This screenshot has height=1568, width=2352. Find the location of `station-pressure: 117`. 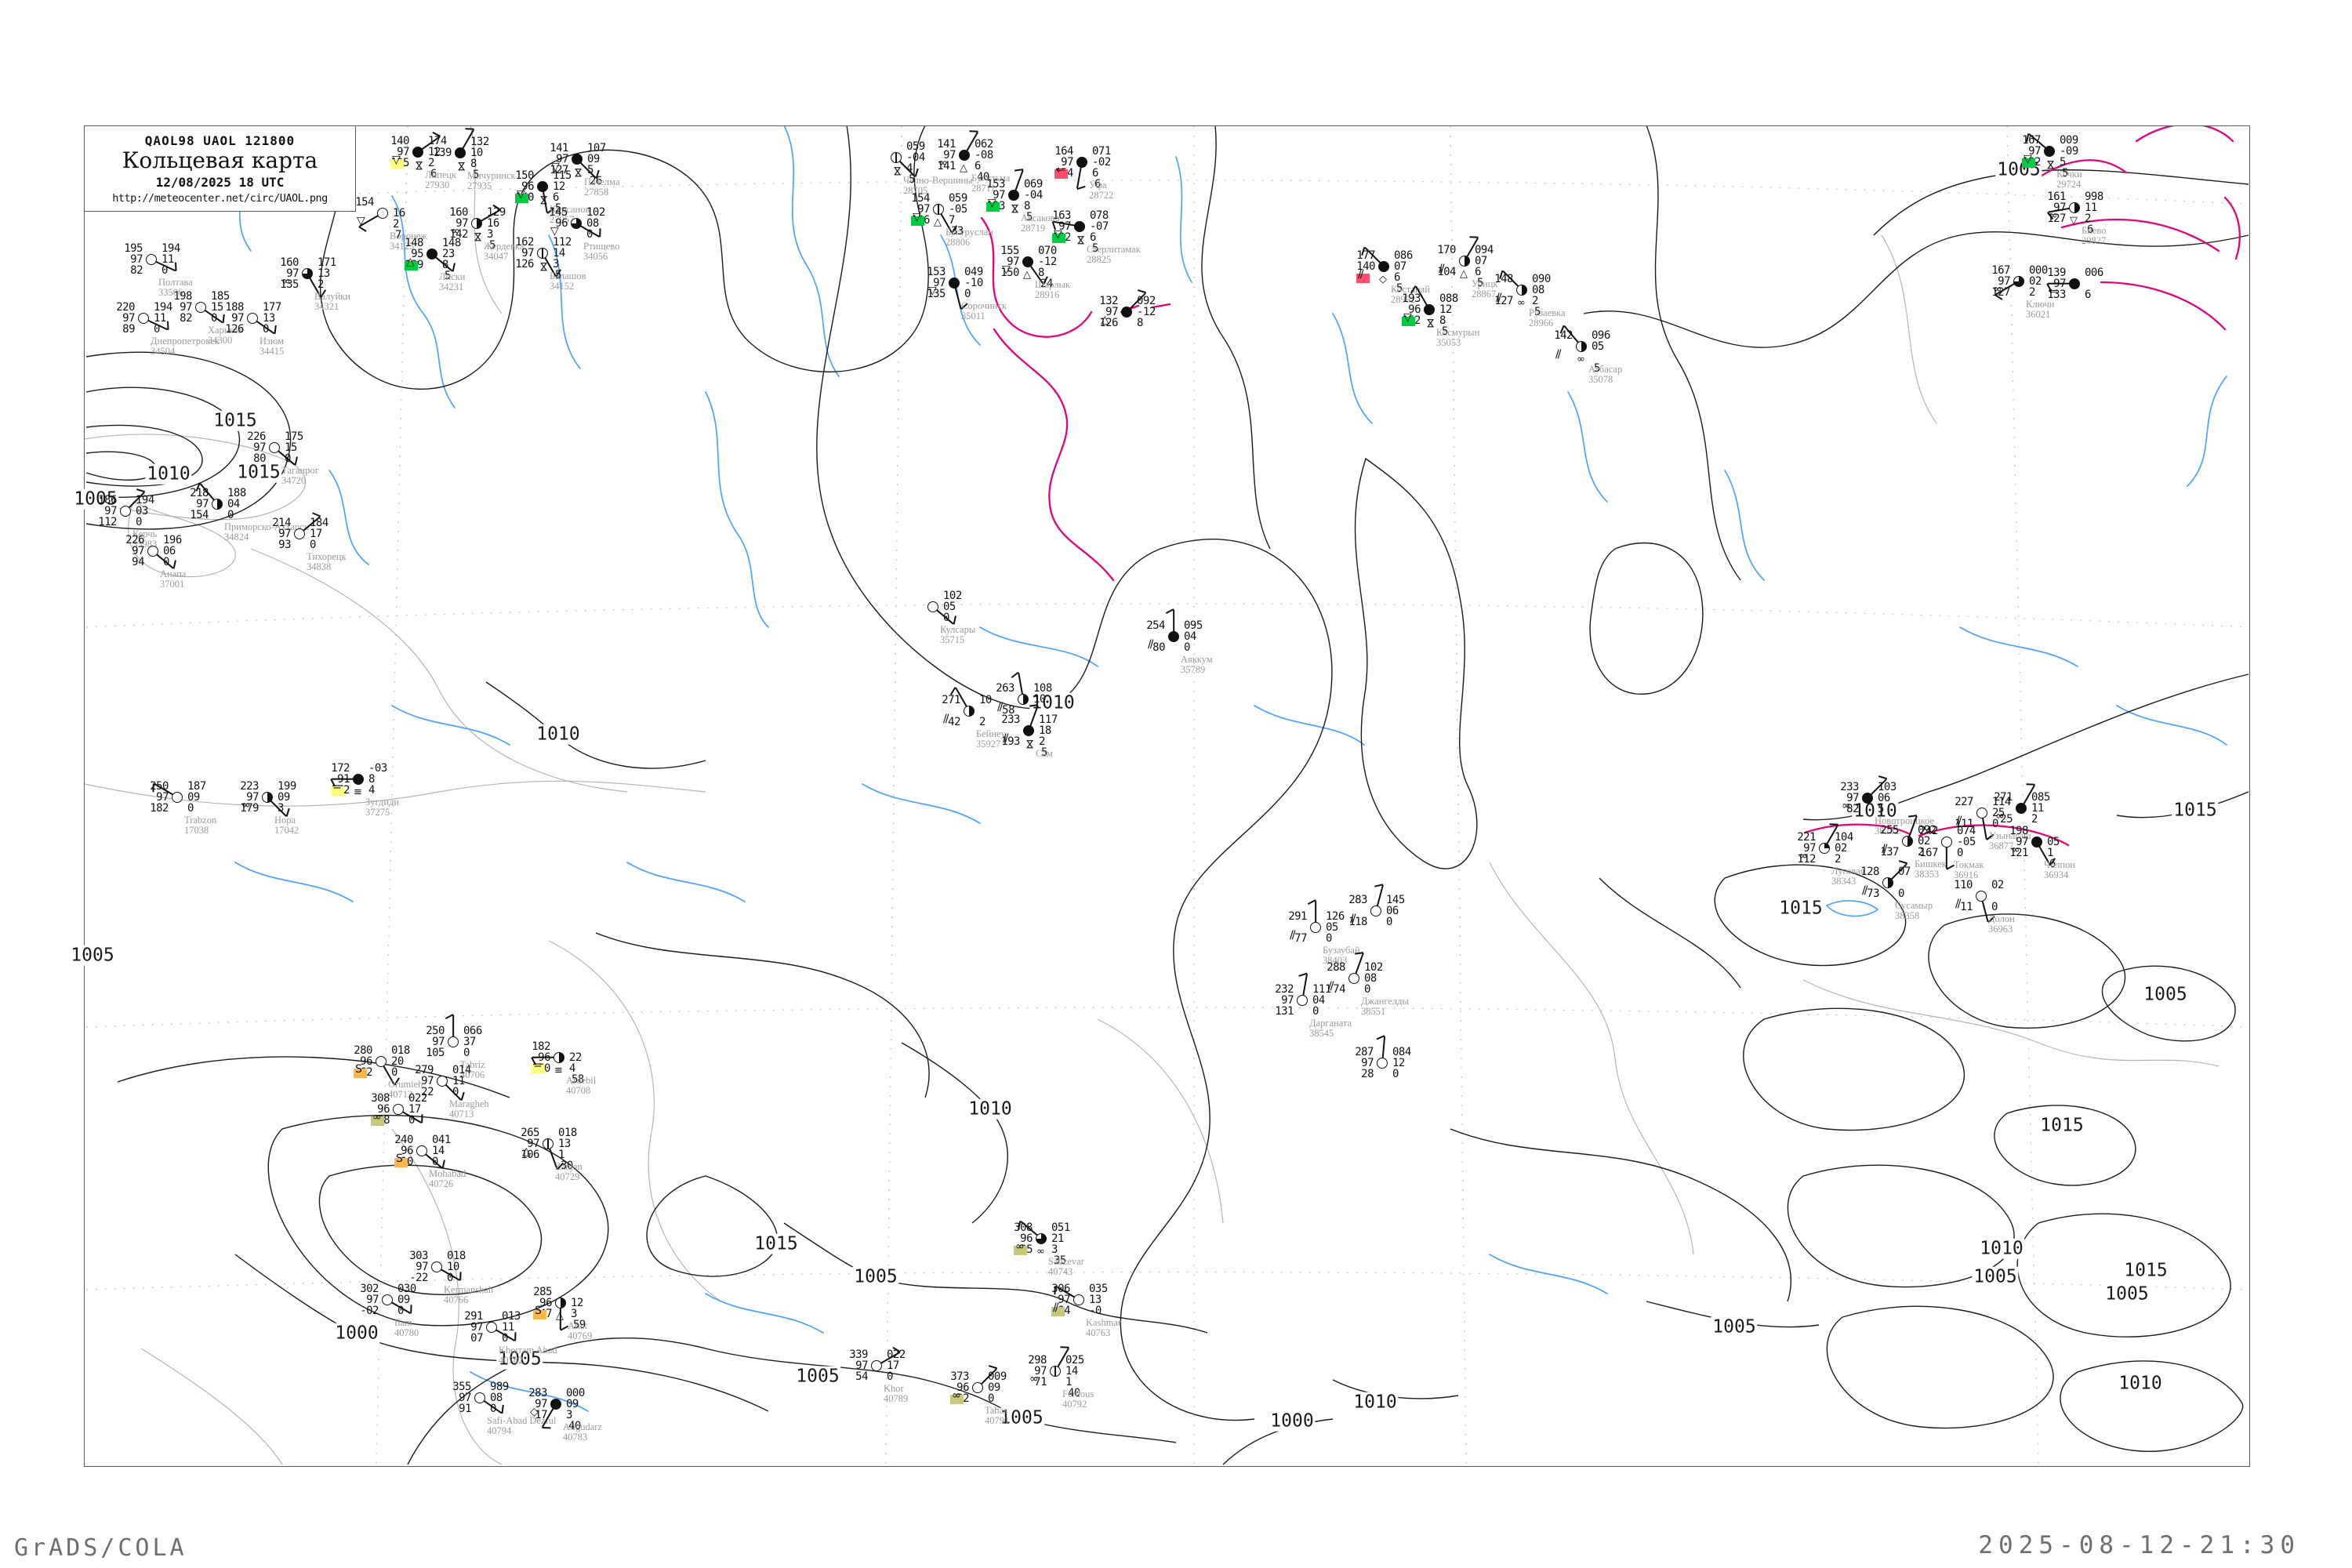

station-pressure: 117 is located at coordinates (1048, 719).